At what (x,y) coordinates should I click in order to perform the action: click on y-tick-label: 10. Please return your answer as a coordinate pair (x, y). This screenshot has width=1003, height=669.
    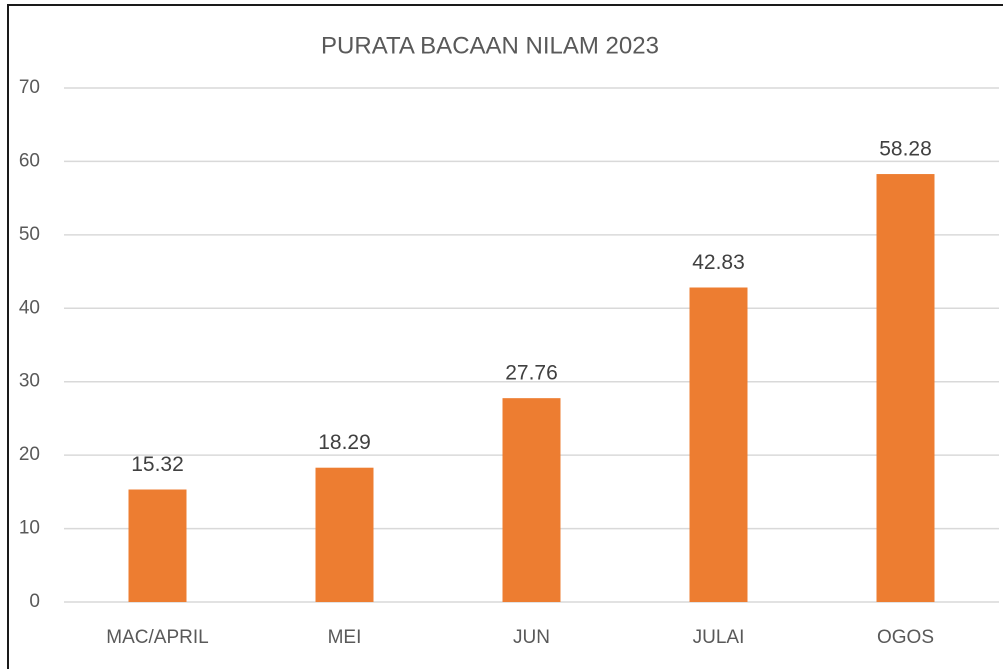
    Looking at the image, I should click on (29, 528).